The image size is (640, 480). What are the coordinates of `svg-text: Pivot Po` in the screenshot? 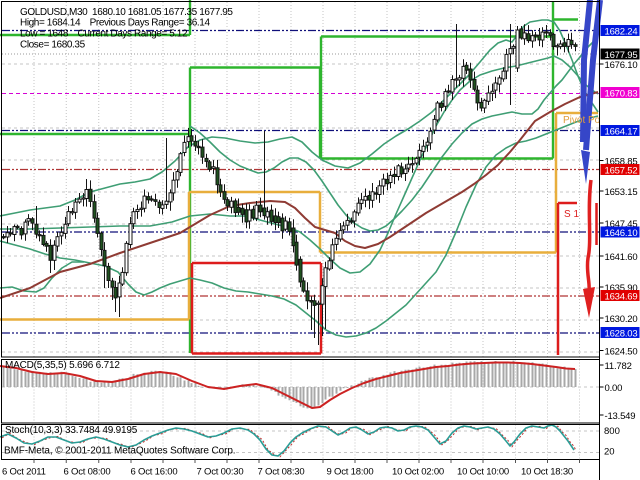 It's located at (582, 120).